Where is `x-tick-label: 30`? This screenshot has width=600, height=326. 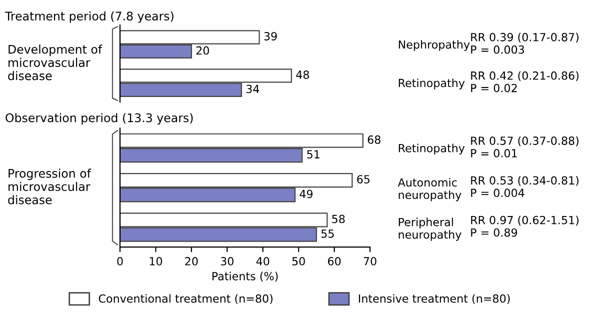 x-tick-label: 30 is located at coordinates (227, 261).